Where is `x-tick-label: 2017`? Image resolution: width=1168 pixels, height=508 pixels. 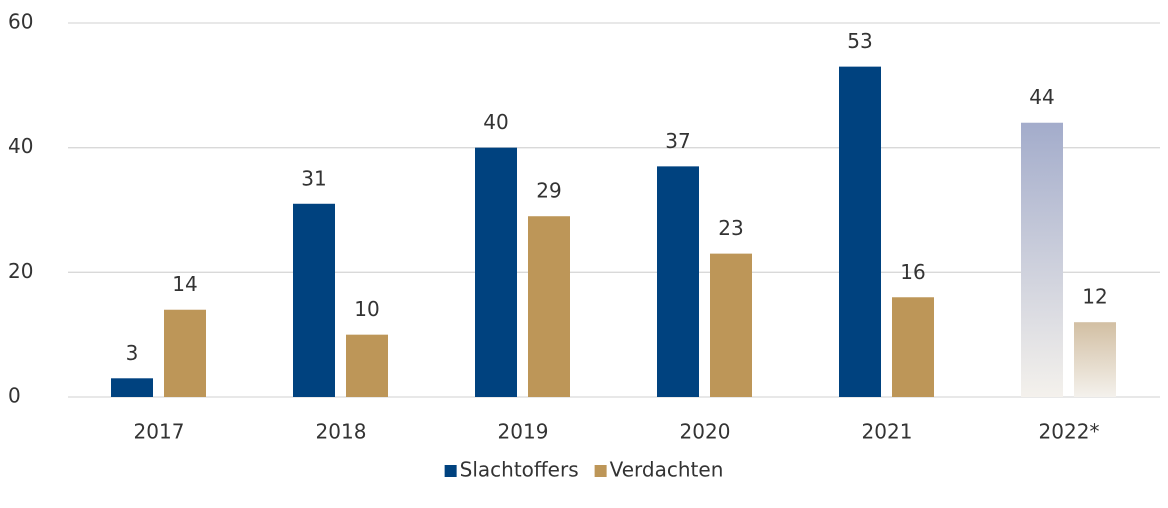
x-tick-label: 2017 is located at coordinates (159, 432).